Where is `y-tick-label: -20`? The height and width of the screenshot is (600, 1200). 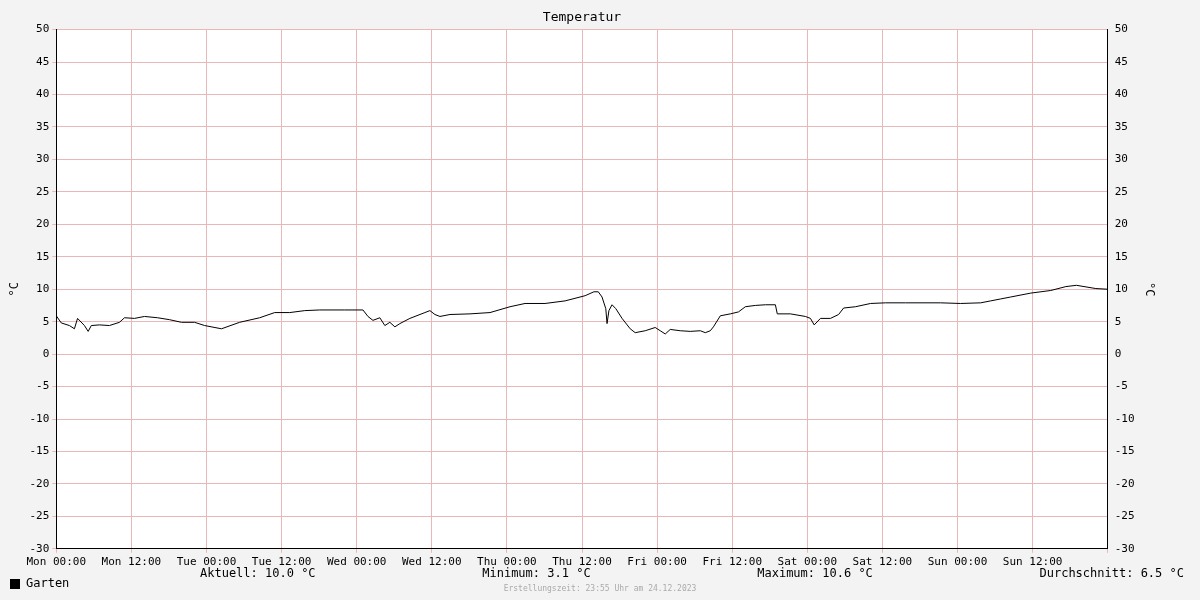
y-tick-label: -20 is located at coordinates (39, 483).